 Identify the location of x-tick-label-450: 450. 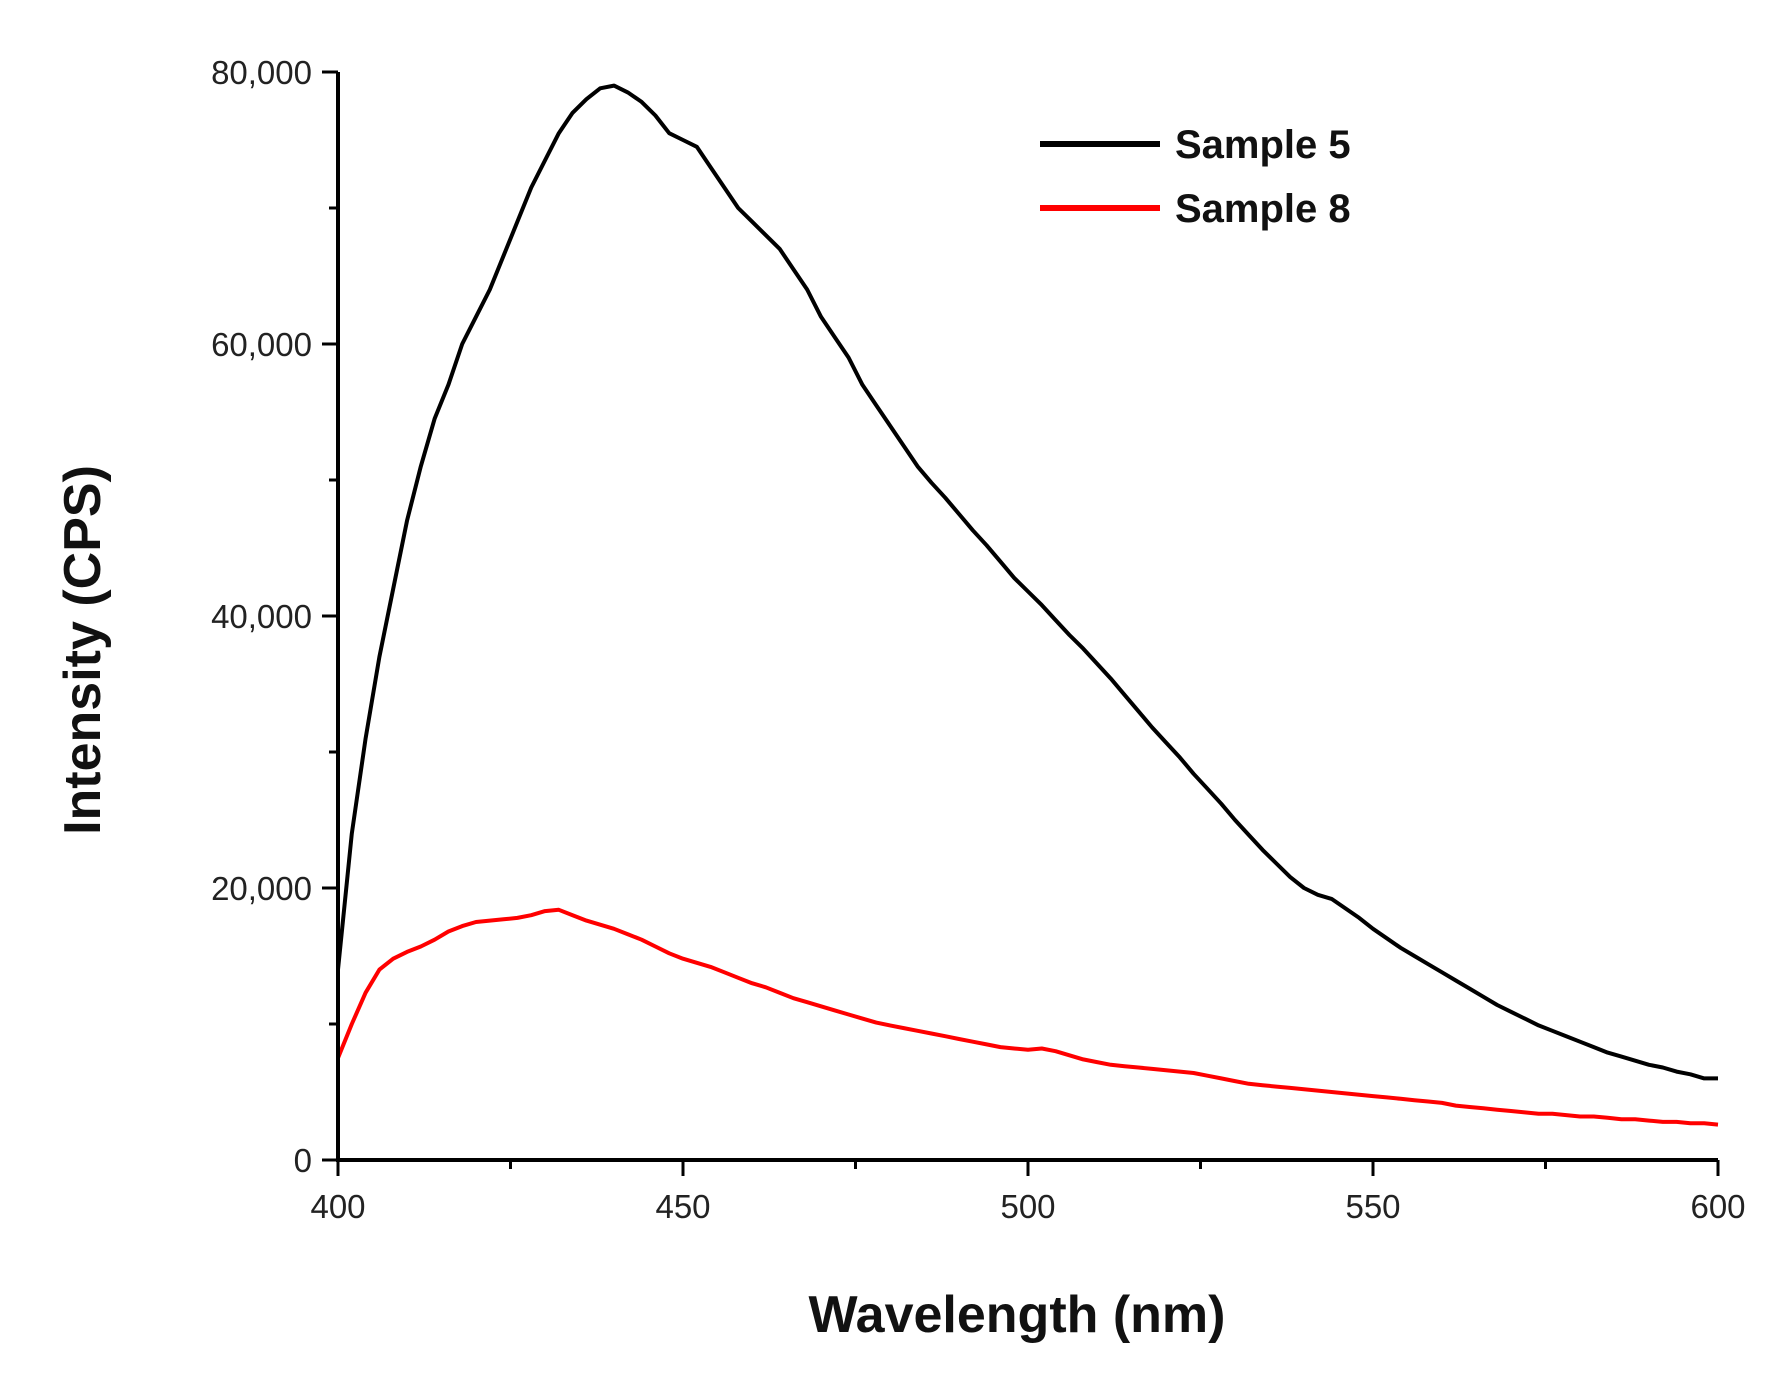
(682, 1206).